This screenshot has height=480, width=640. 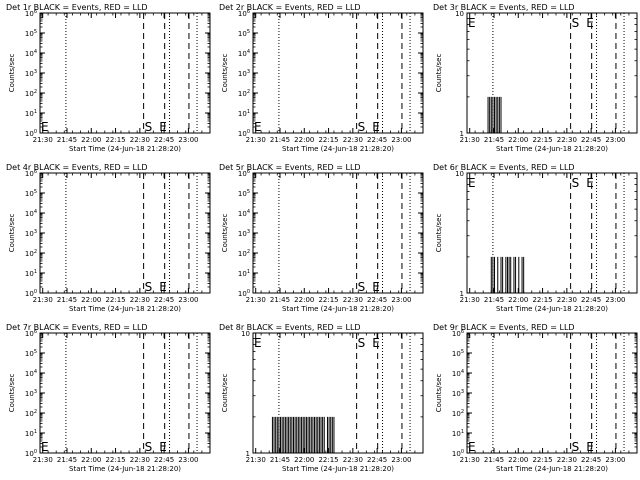 I want to click on panel-title: Det 1r BLACK = Events, RED = LLD, so click(x=77, y=7).